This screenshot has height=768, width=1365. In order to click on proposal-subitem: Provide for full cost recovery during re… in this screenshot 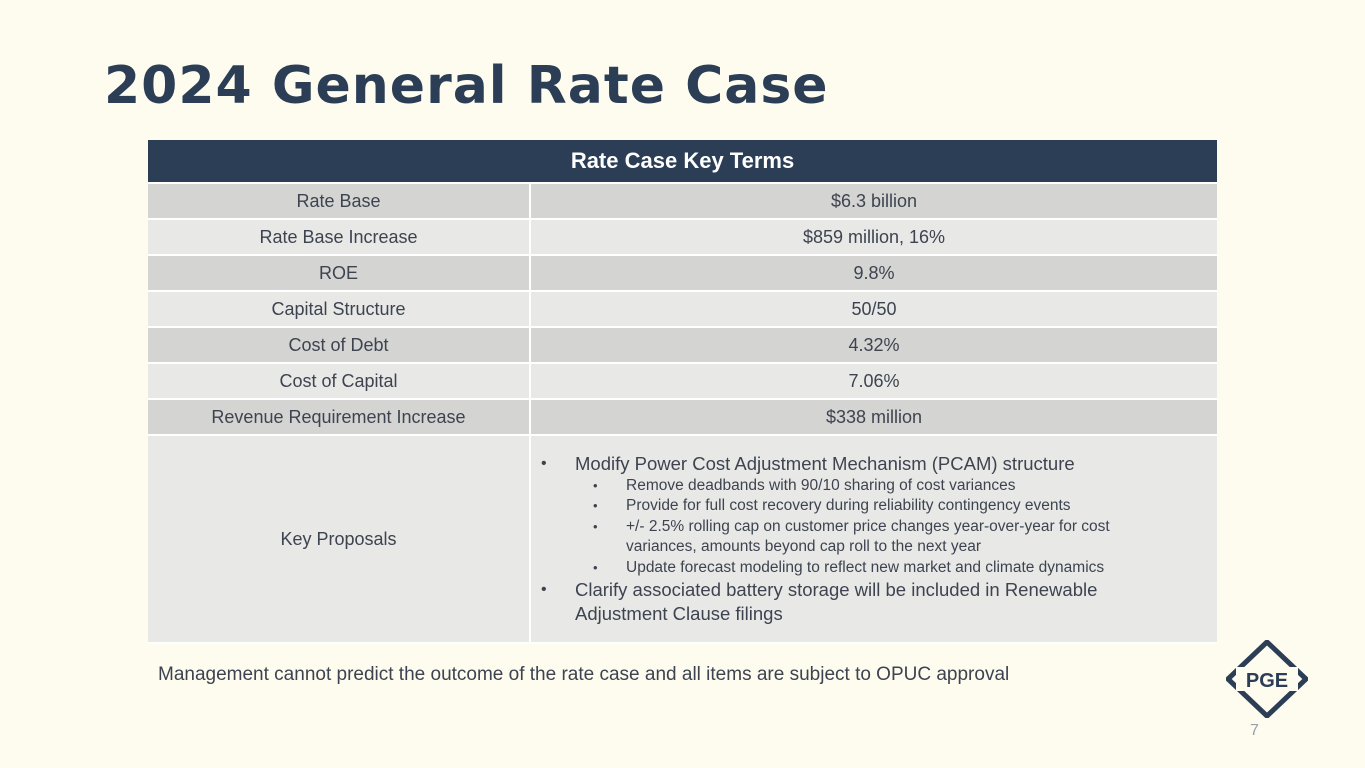, I will do `click(878, 506)`.